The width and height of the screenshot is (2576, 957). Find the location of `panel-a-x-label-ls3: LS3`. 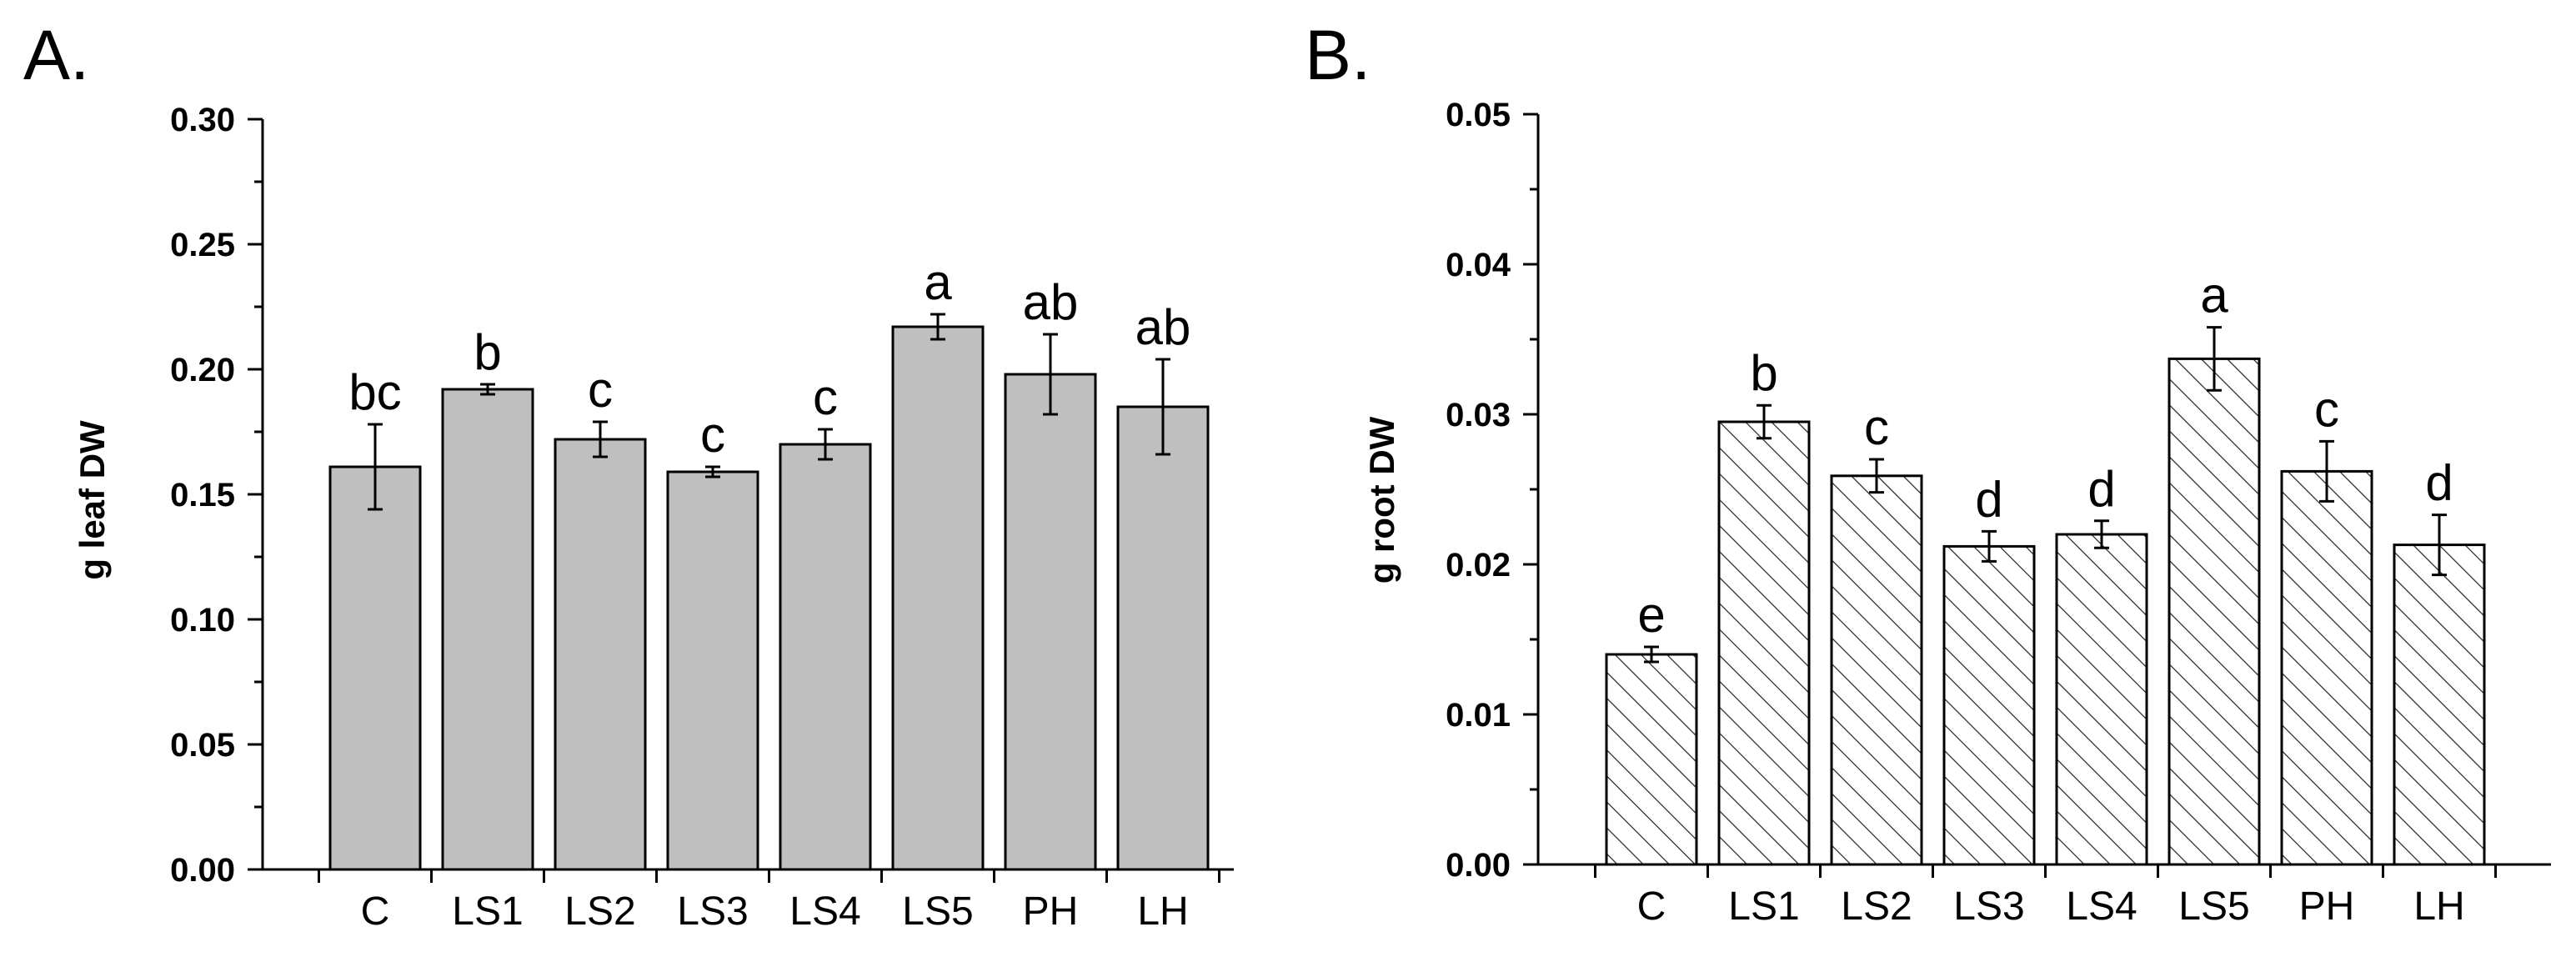

panel-a-x-label-ls3: LS3 is located at coordinates (712, 911).